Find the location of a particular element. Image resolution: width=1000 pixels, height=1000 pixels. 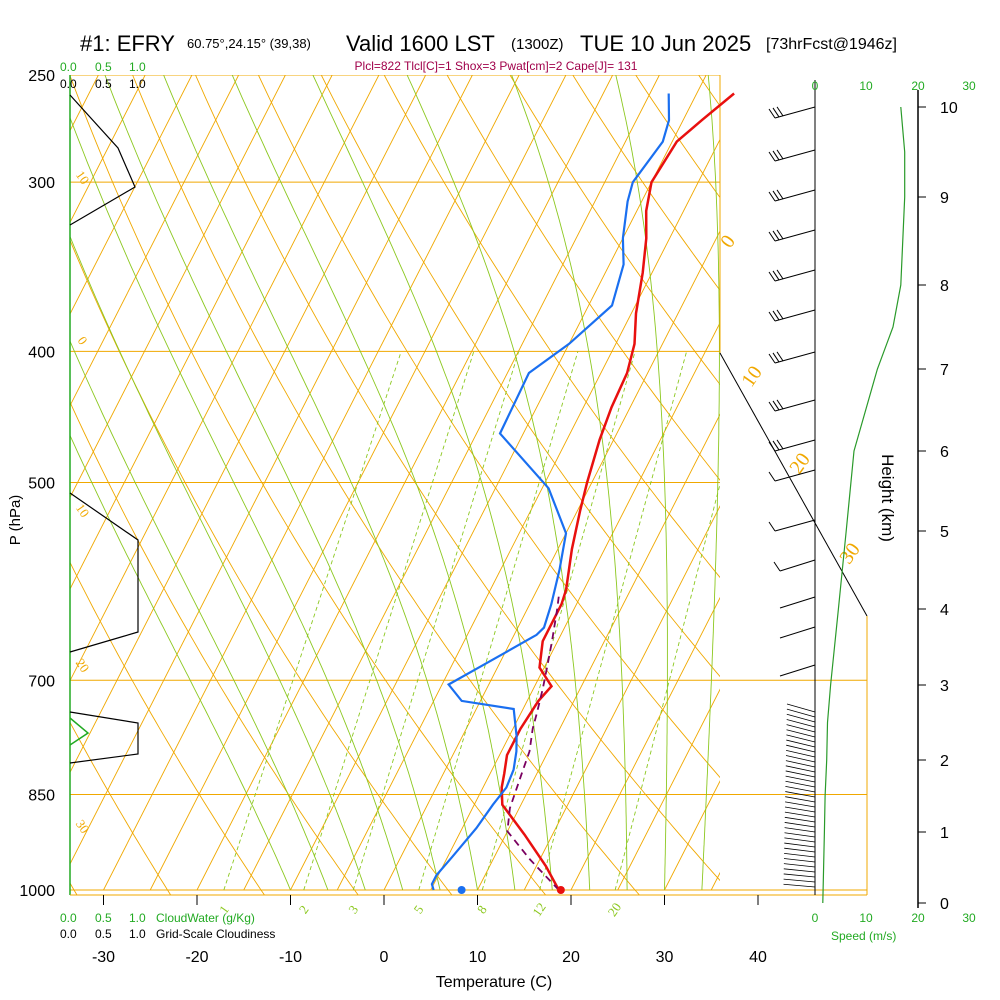

svg-text: 0.5 is located at coordinates (103, 934).